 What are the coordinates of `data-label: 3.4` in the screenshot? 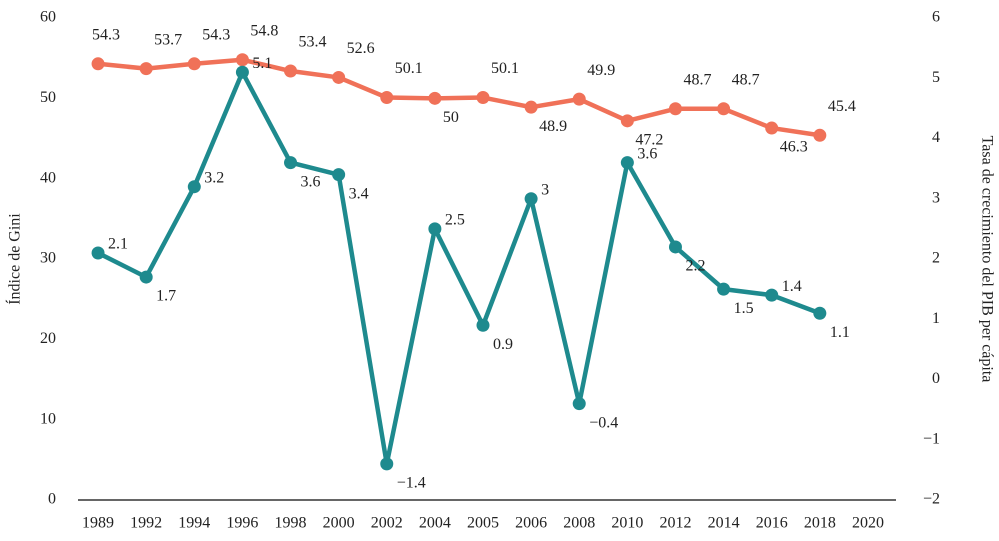 It's located at (359, 193).